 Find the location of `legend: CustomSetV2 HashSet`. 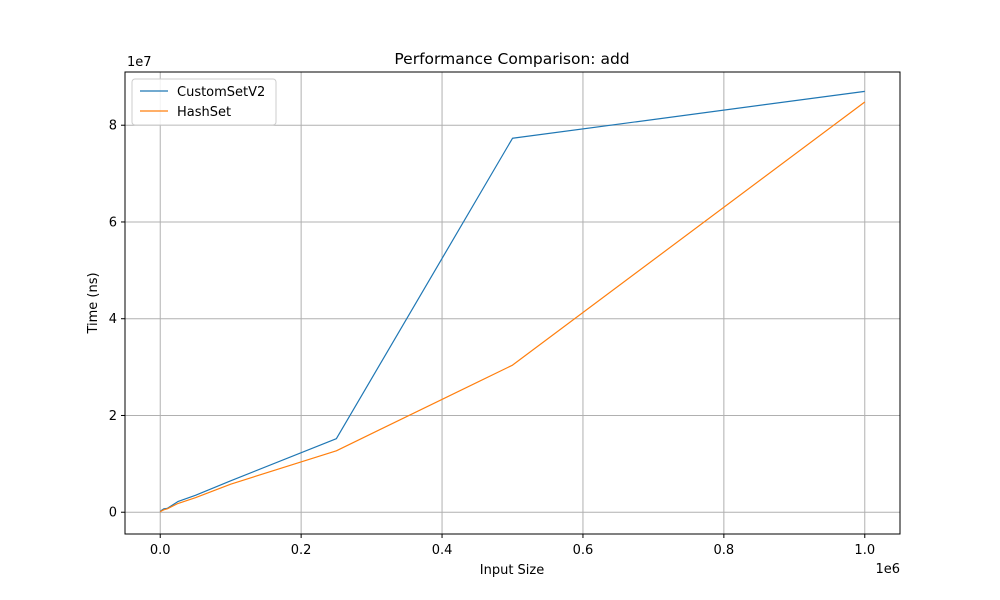

legend: CustomSetV2 HashSet is located at coordinates (204, 102).